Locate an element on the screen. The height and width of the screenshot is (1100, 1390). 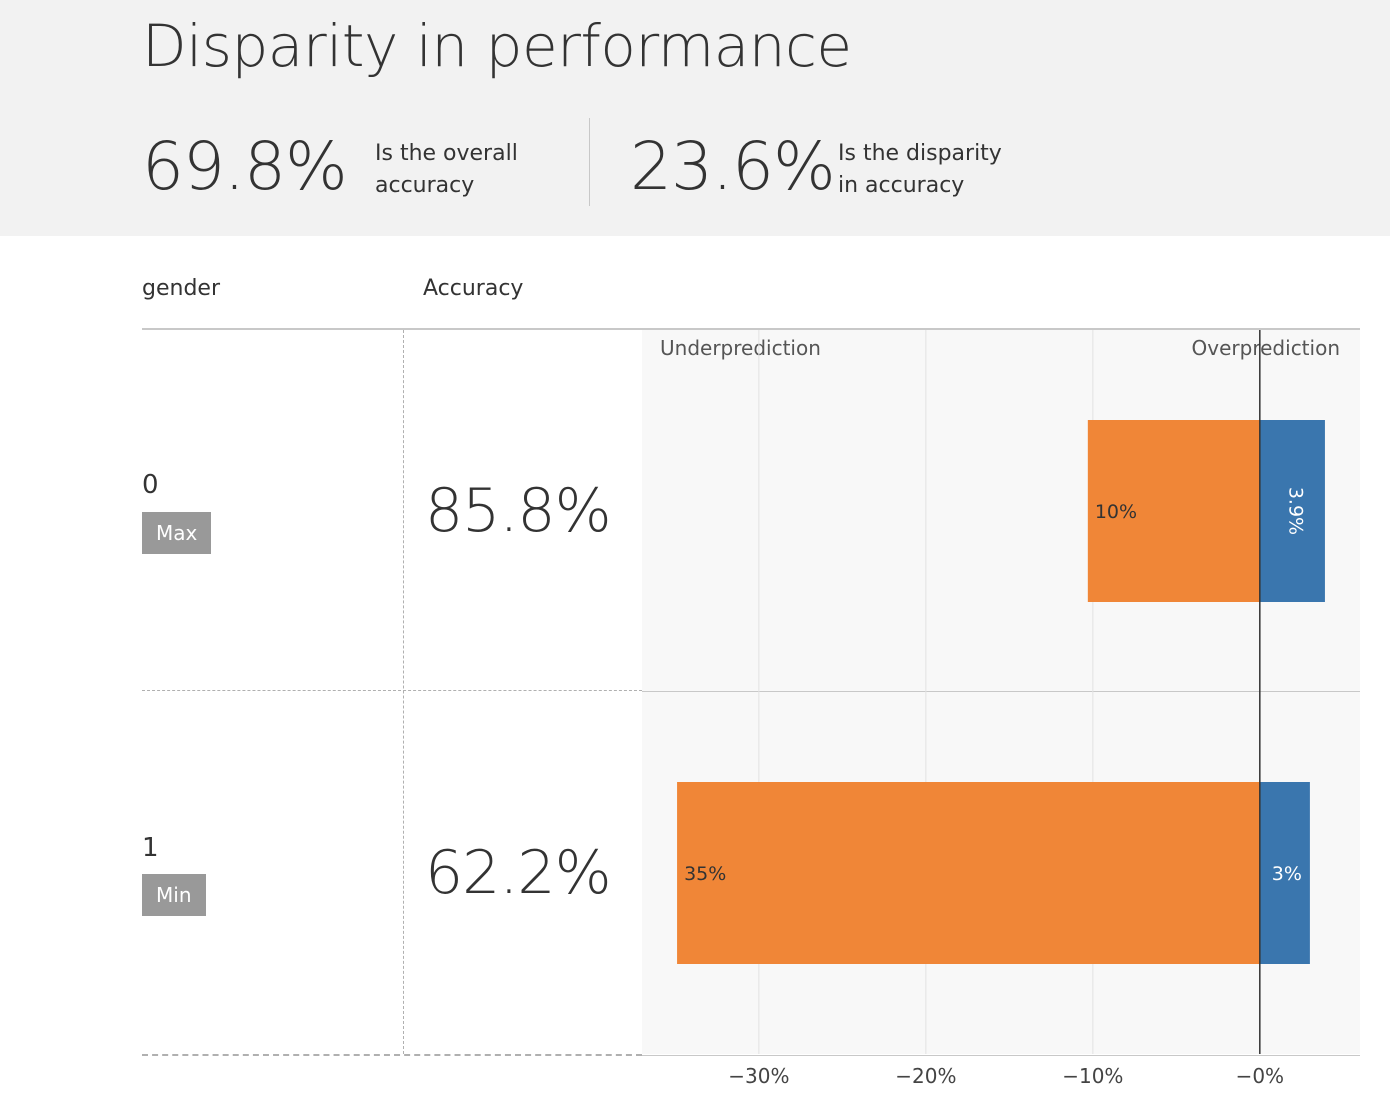
row-divider-solid is located at coordinates (1001, 691).